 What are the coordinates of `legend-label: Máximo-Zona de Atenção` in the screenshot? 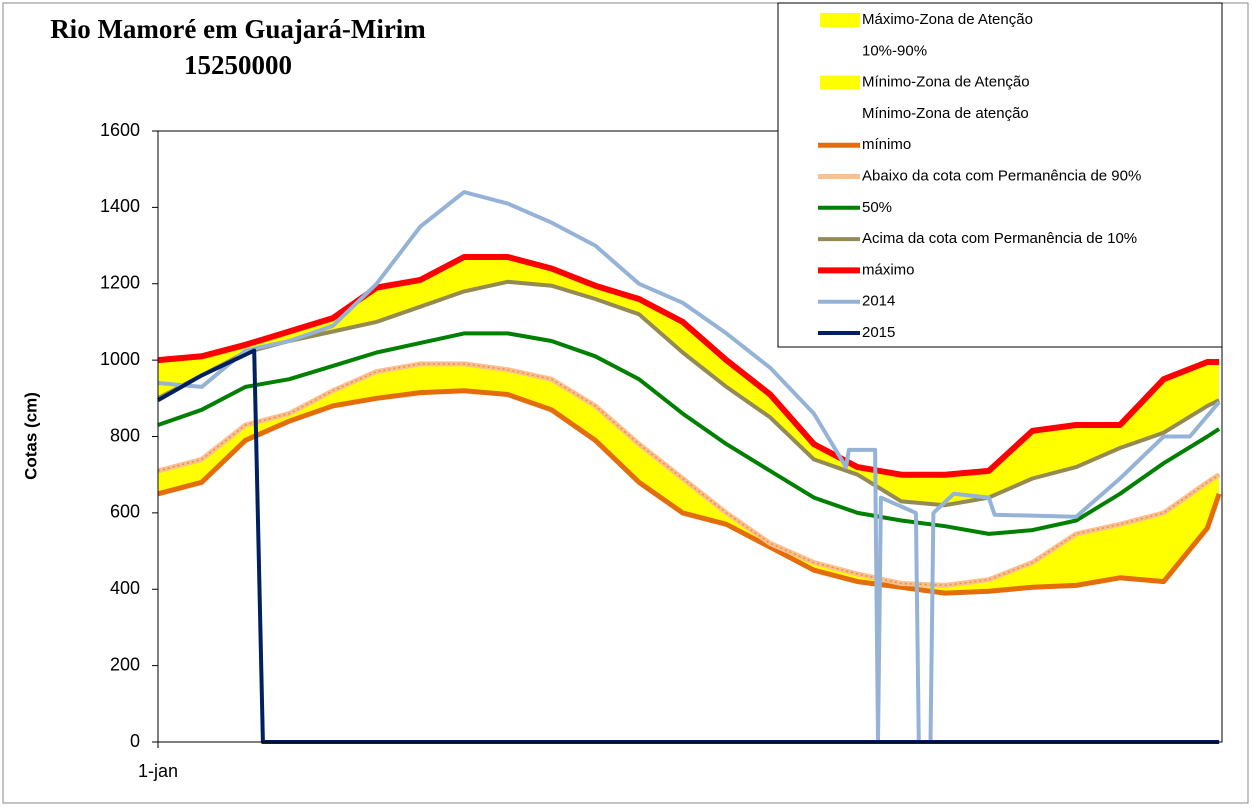 It's located at (947, 19).